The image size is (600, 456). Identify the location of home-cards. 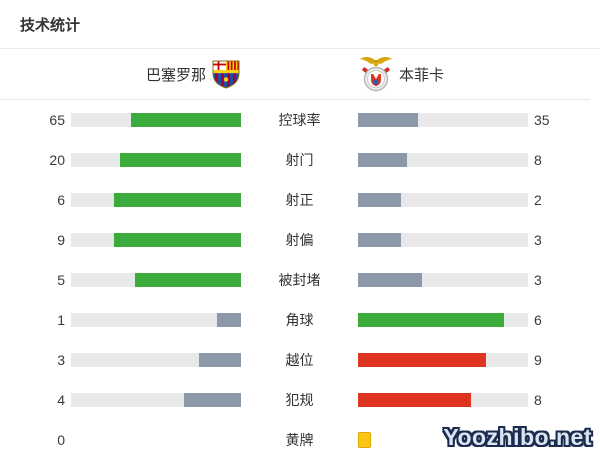
(156, 440).